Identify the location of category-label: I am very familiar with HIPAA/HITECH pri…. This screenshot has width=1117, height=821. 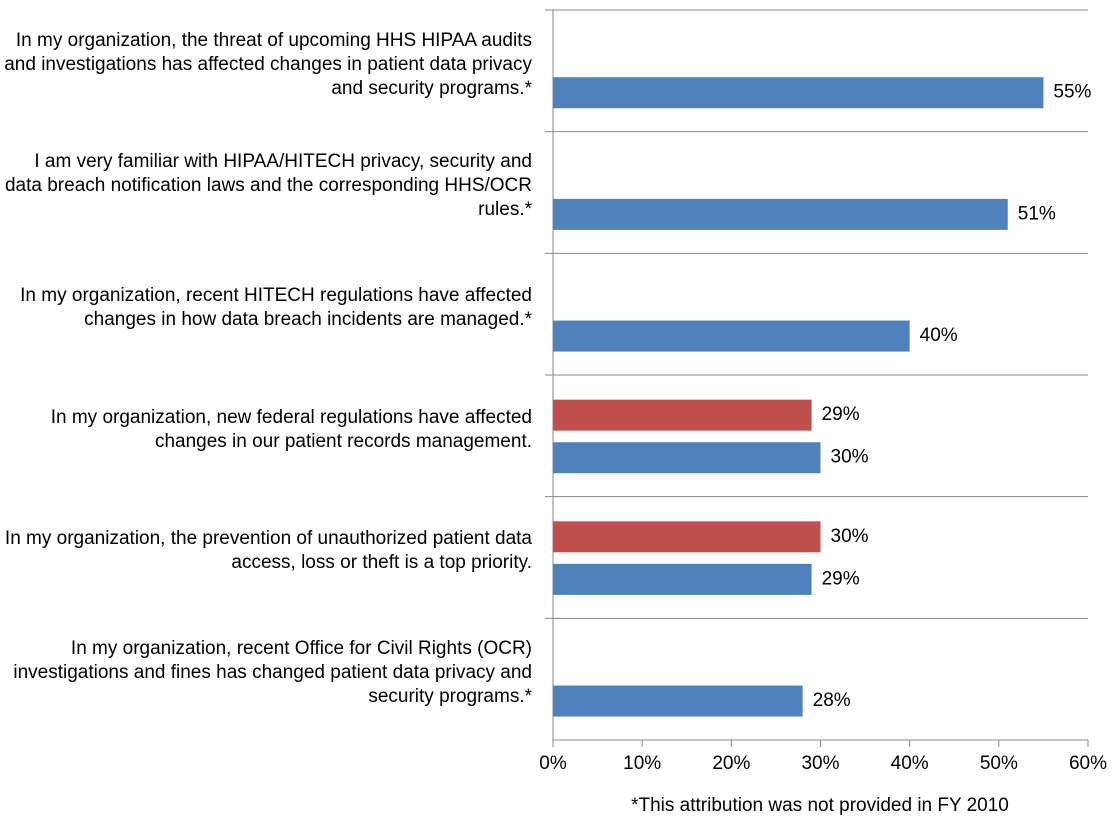
(268, 186).